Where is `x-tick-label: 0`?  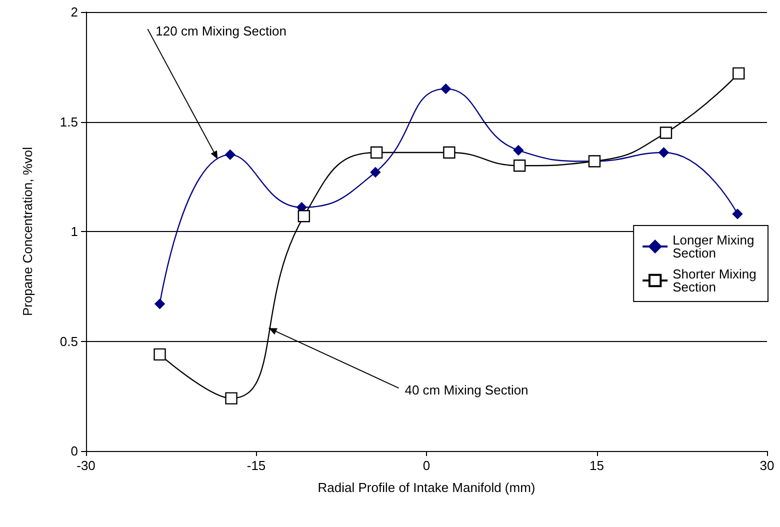
x-tick-label: 0 is located at coordinates (426, 465).